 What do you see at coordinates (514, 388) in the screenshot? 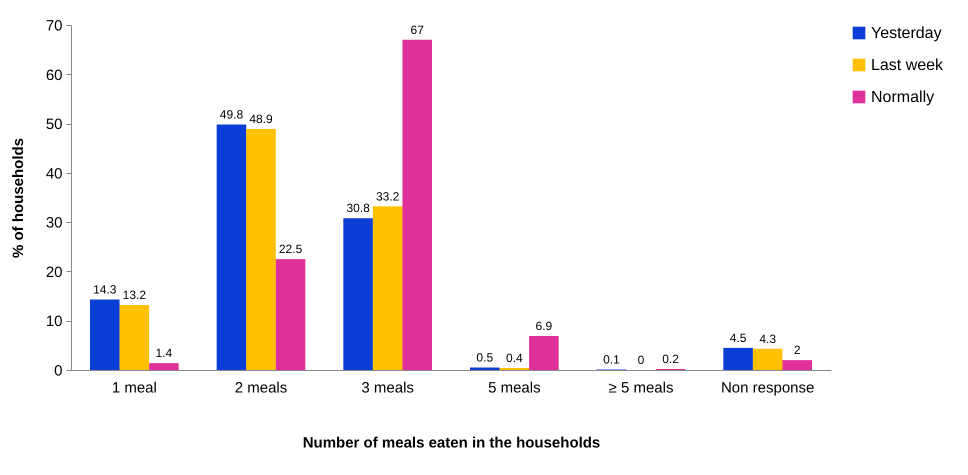
I see `x-tick-label: 5 meals` at bounding box center [514, 388].